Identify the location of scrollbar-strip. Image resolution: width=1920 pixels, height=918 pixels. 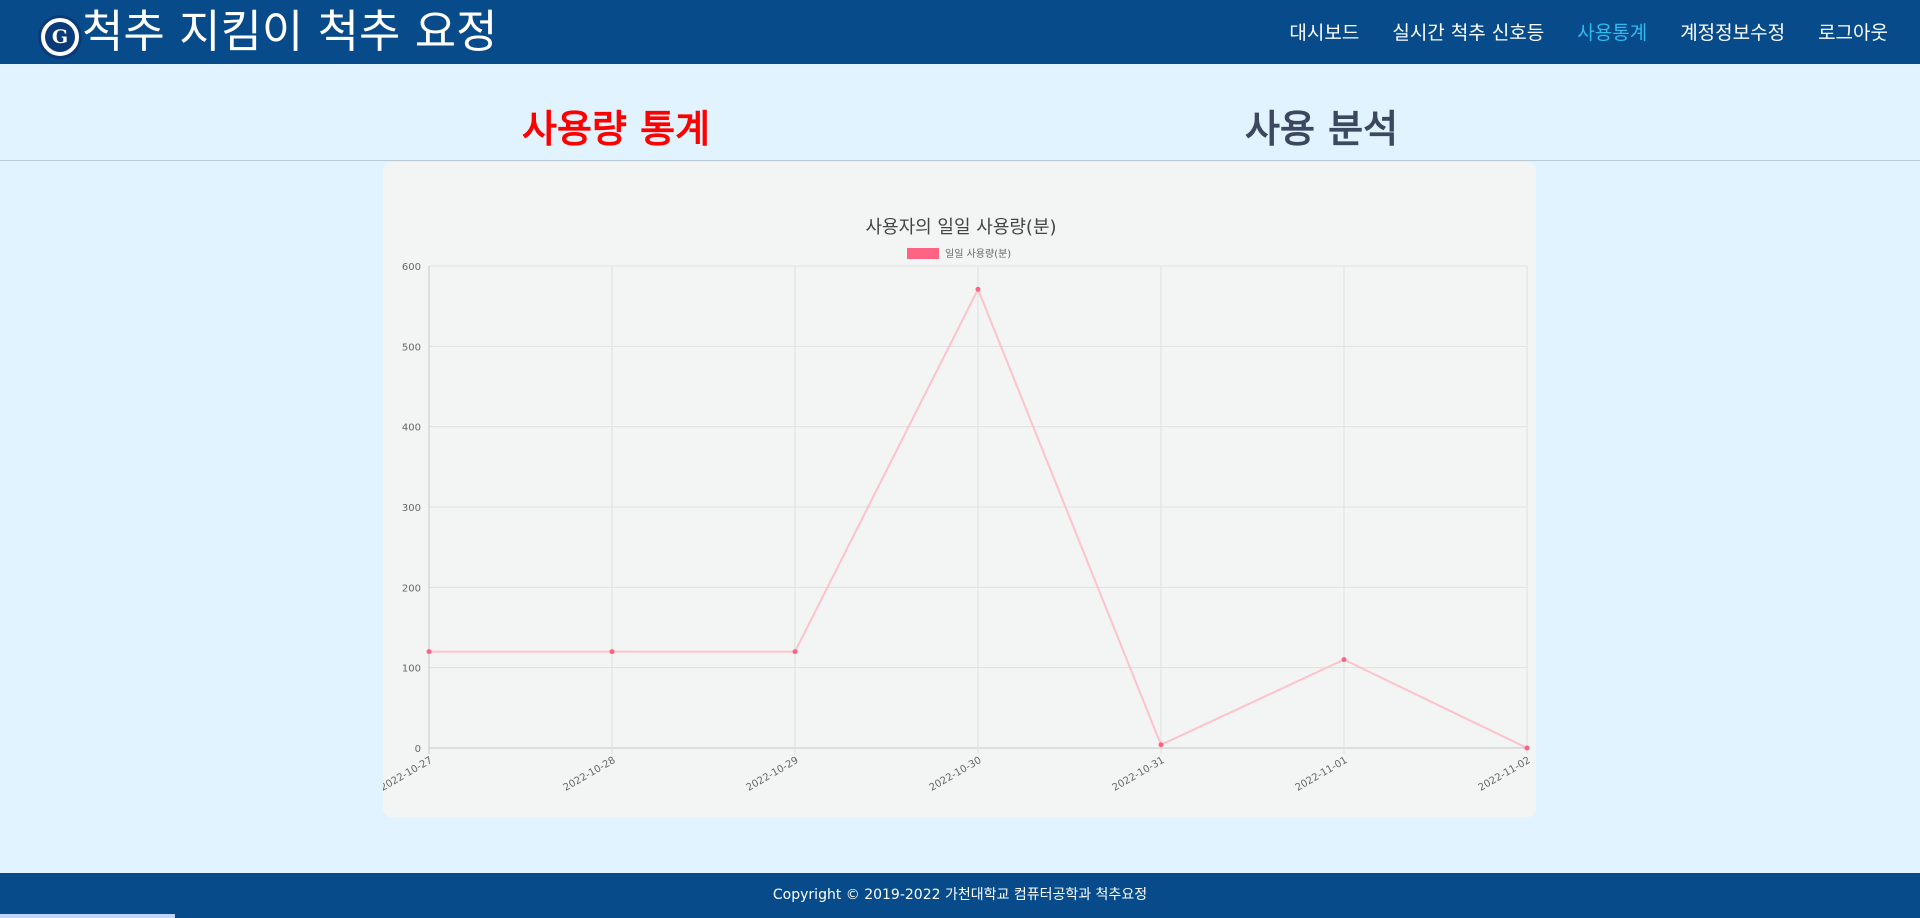
(87, 916).